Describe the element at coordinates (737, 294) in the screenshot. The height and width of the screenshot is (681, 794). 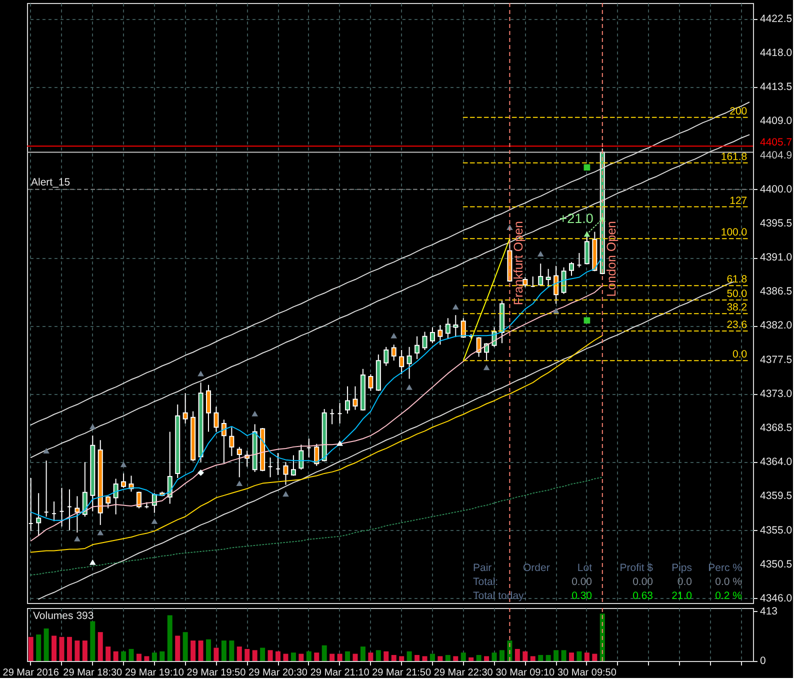
I see `series-label: 50.0` at that location.